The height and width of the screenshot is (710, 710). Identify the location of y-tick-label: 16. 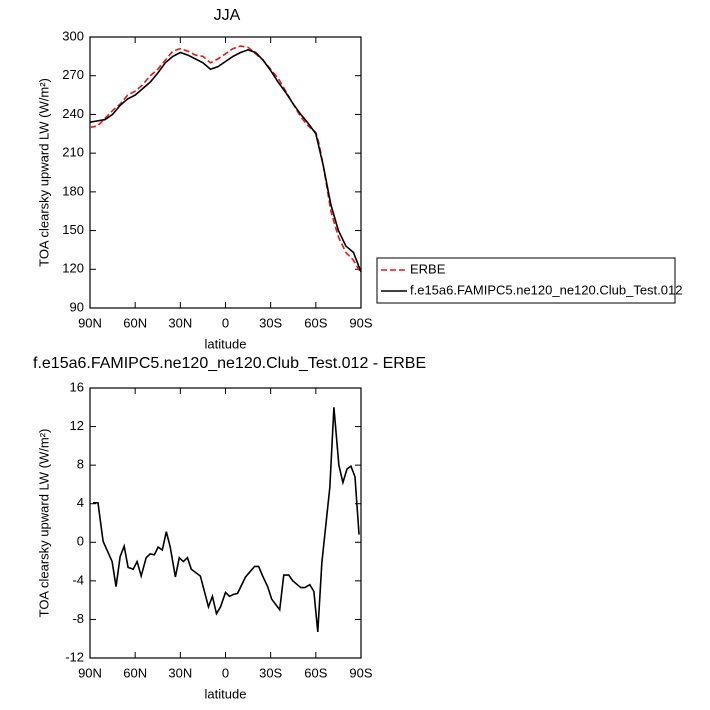
(77, 386).